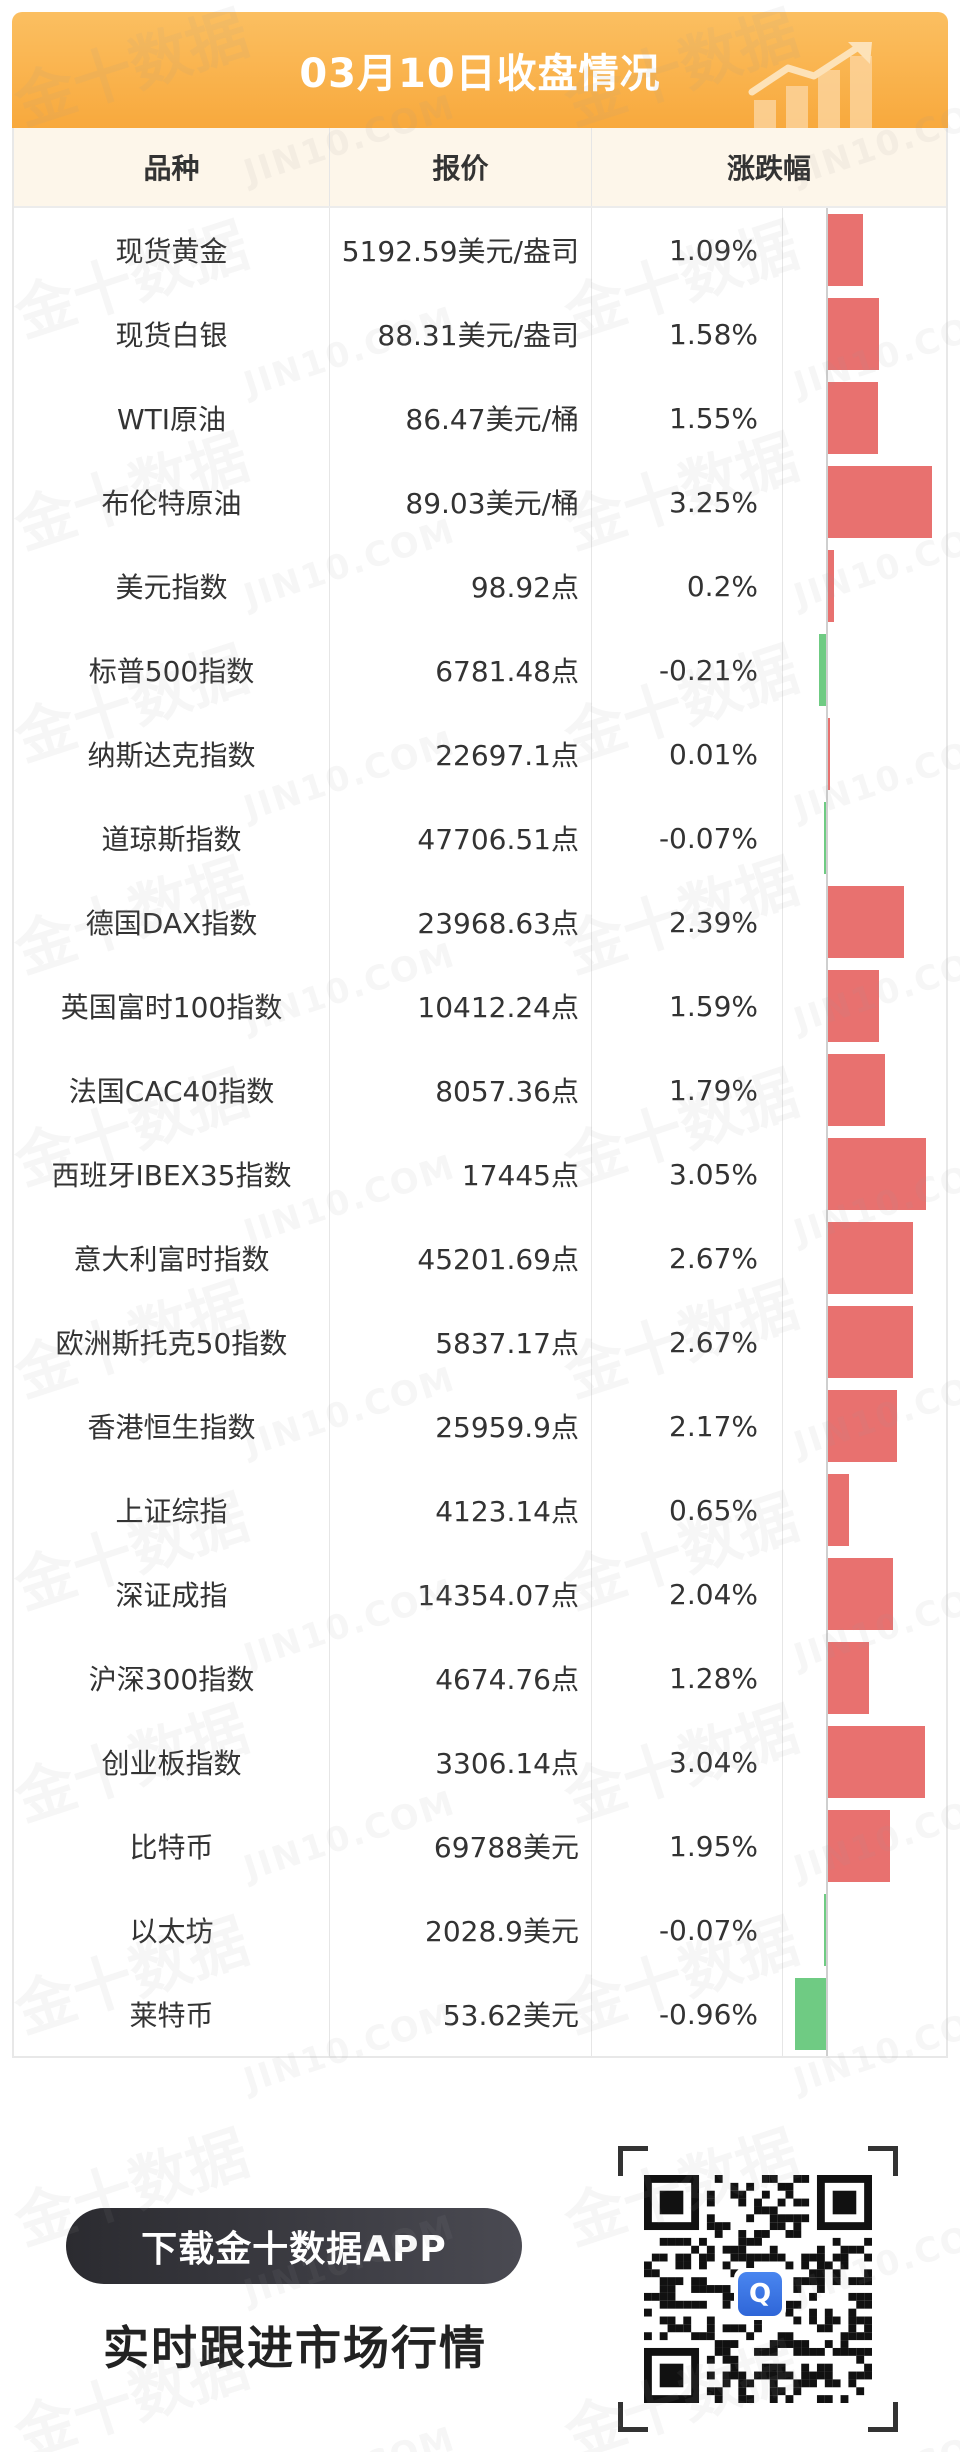  I want to click on change-cell: 3.25%, so click(769, 502).